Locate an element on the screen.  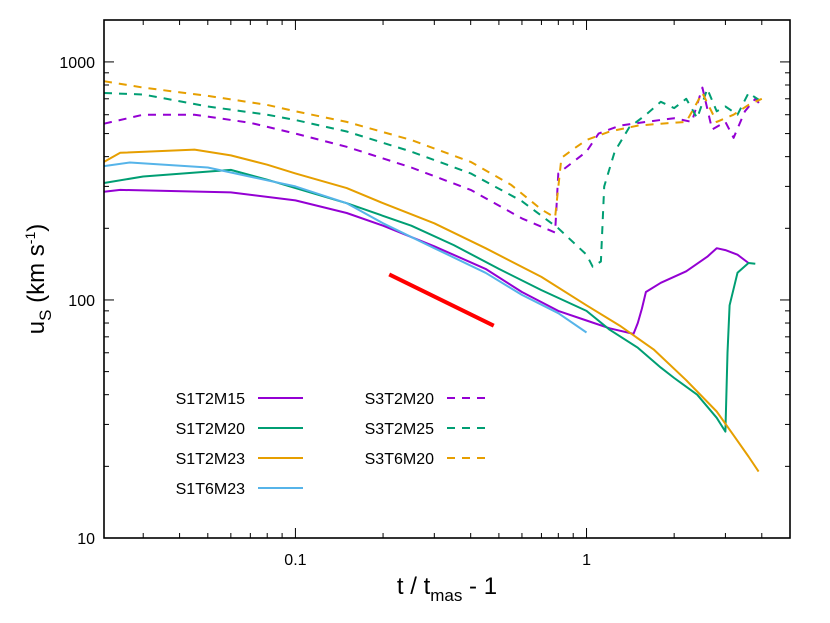
reference-line-group is located at coordinates (441, 300).